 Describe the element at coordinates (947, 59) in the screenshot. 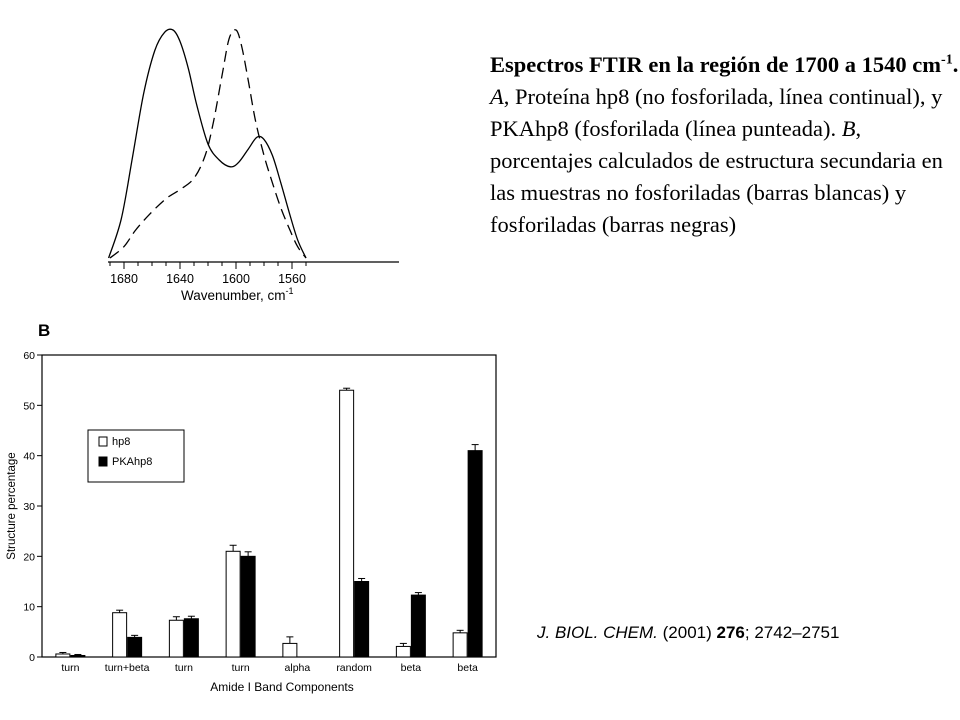

I see `caption-superscript: -1` at that location.